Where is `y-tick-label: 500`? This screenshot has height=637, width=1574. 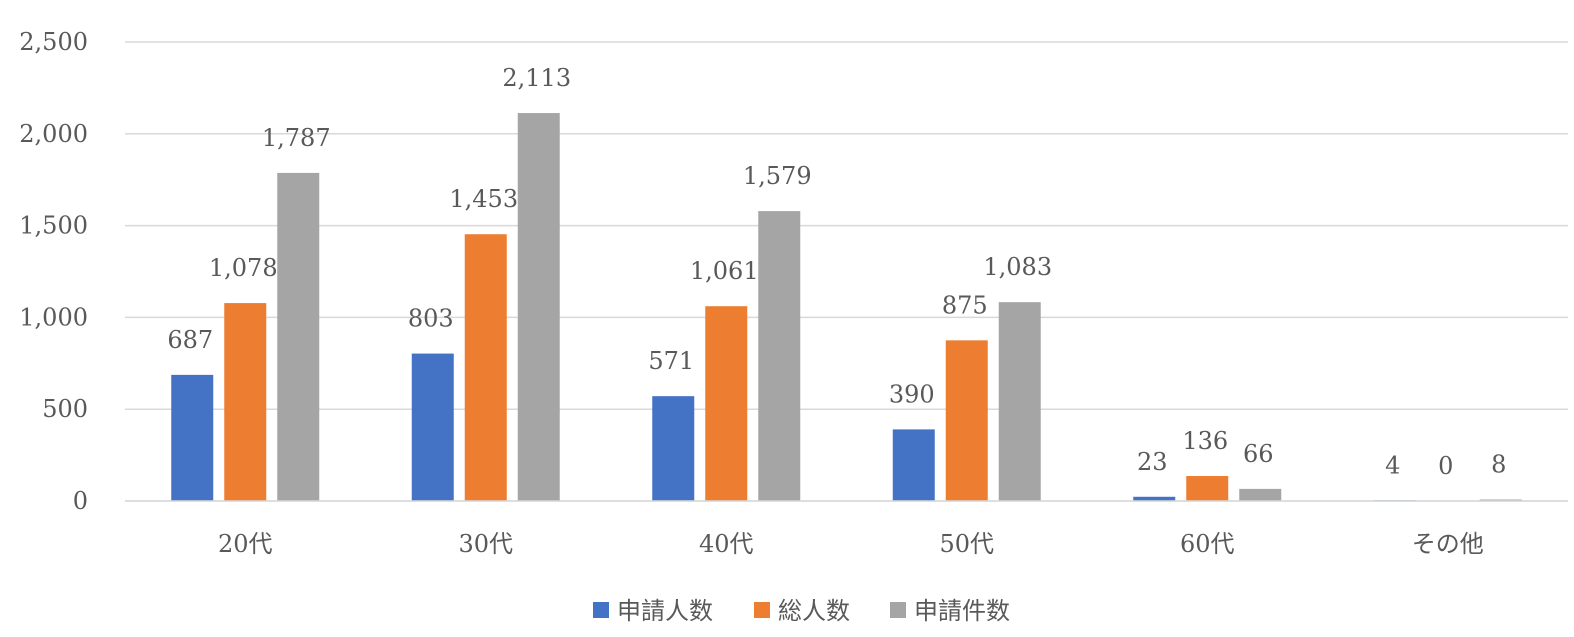
y-tick-label: 500 is located at coordinates (65, 409).